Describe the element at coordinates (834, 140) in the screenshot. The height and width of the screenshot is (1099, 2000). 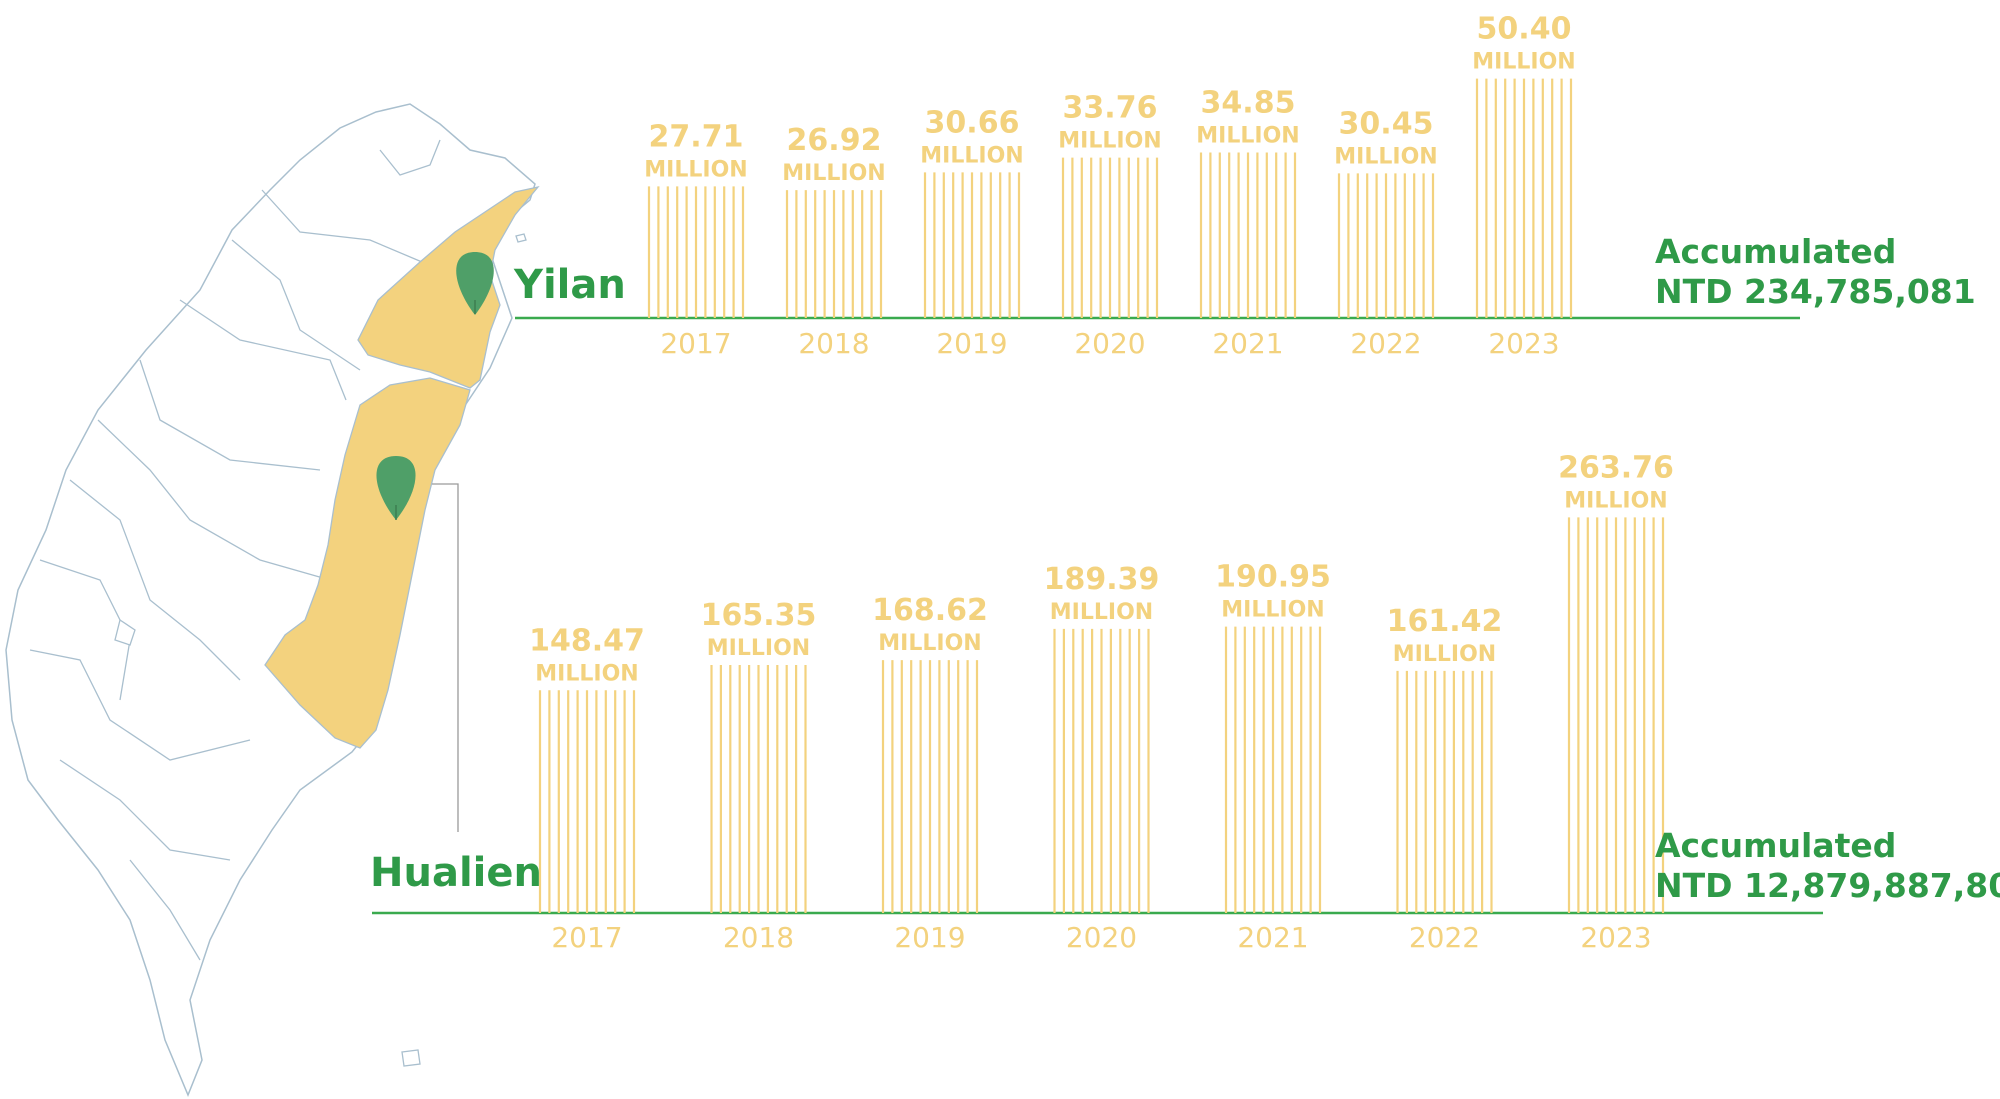
I see `data-label-value: 26.92` at that location.